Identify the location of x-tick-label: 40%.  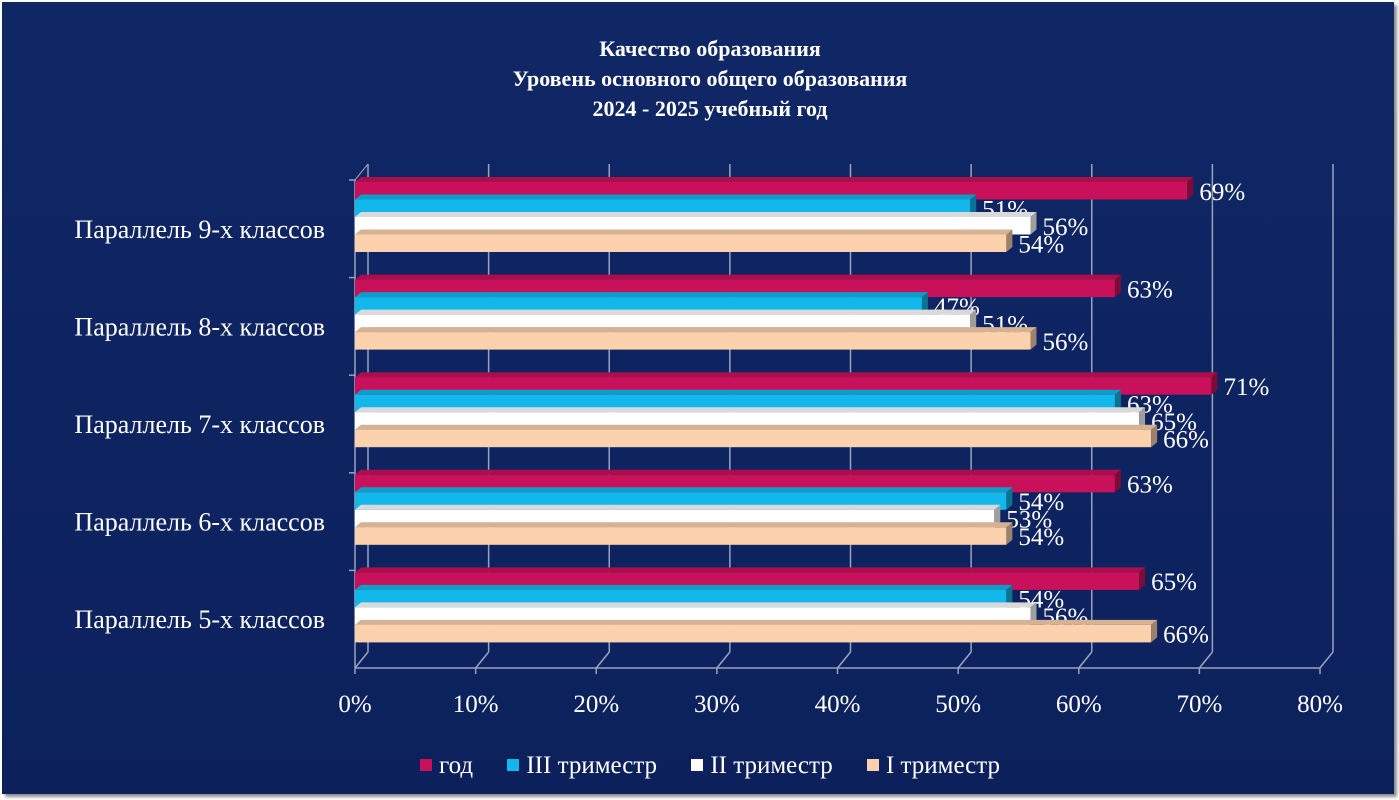
(838, 704).